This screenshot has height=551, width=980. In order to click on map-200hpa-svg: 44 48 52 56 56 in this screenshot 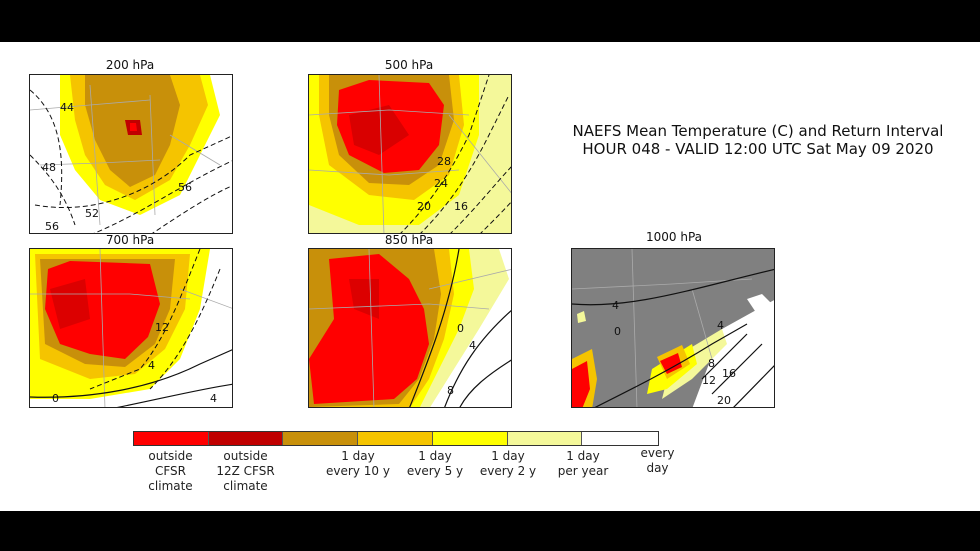, I will do `click(131, 154)`.